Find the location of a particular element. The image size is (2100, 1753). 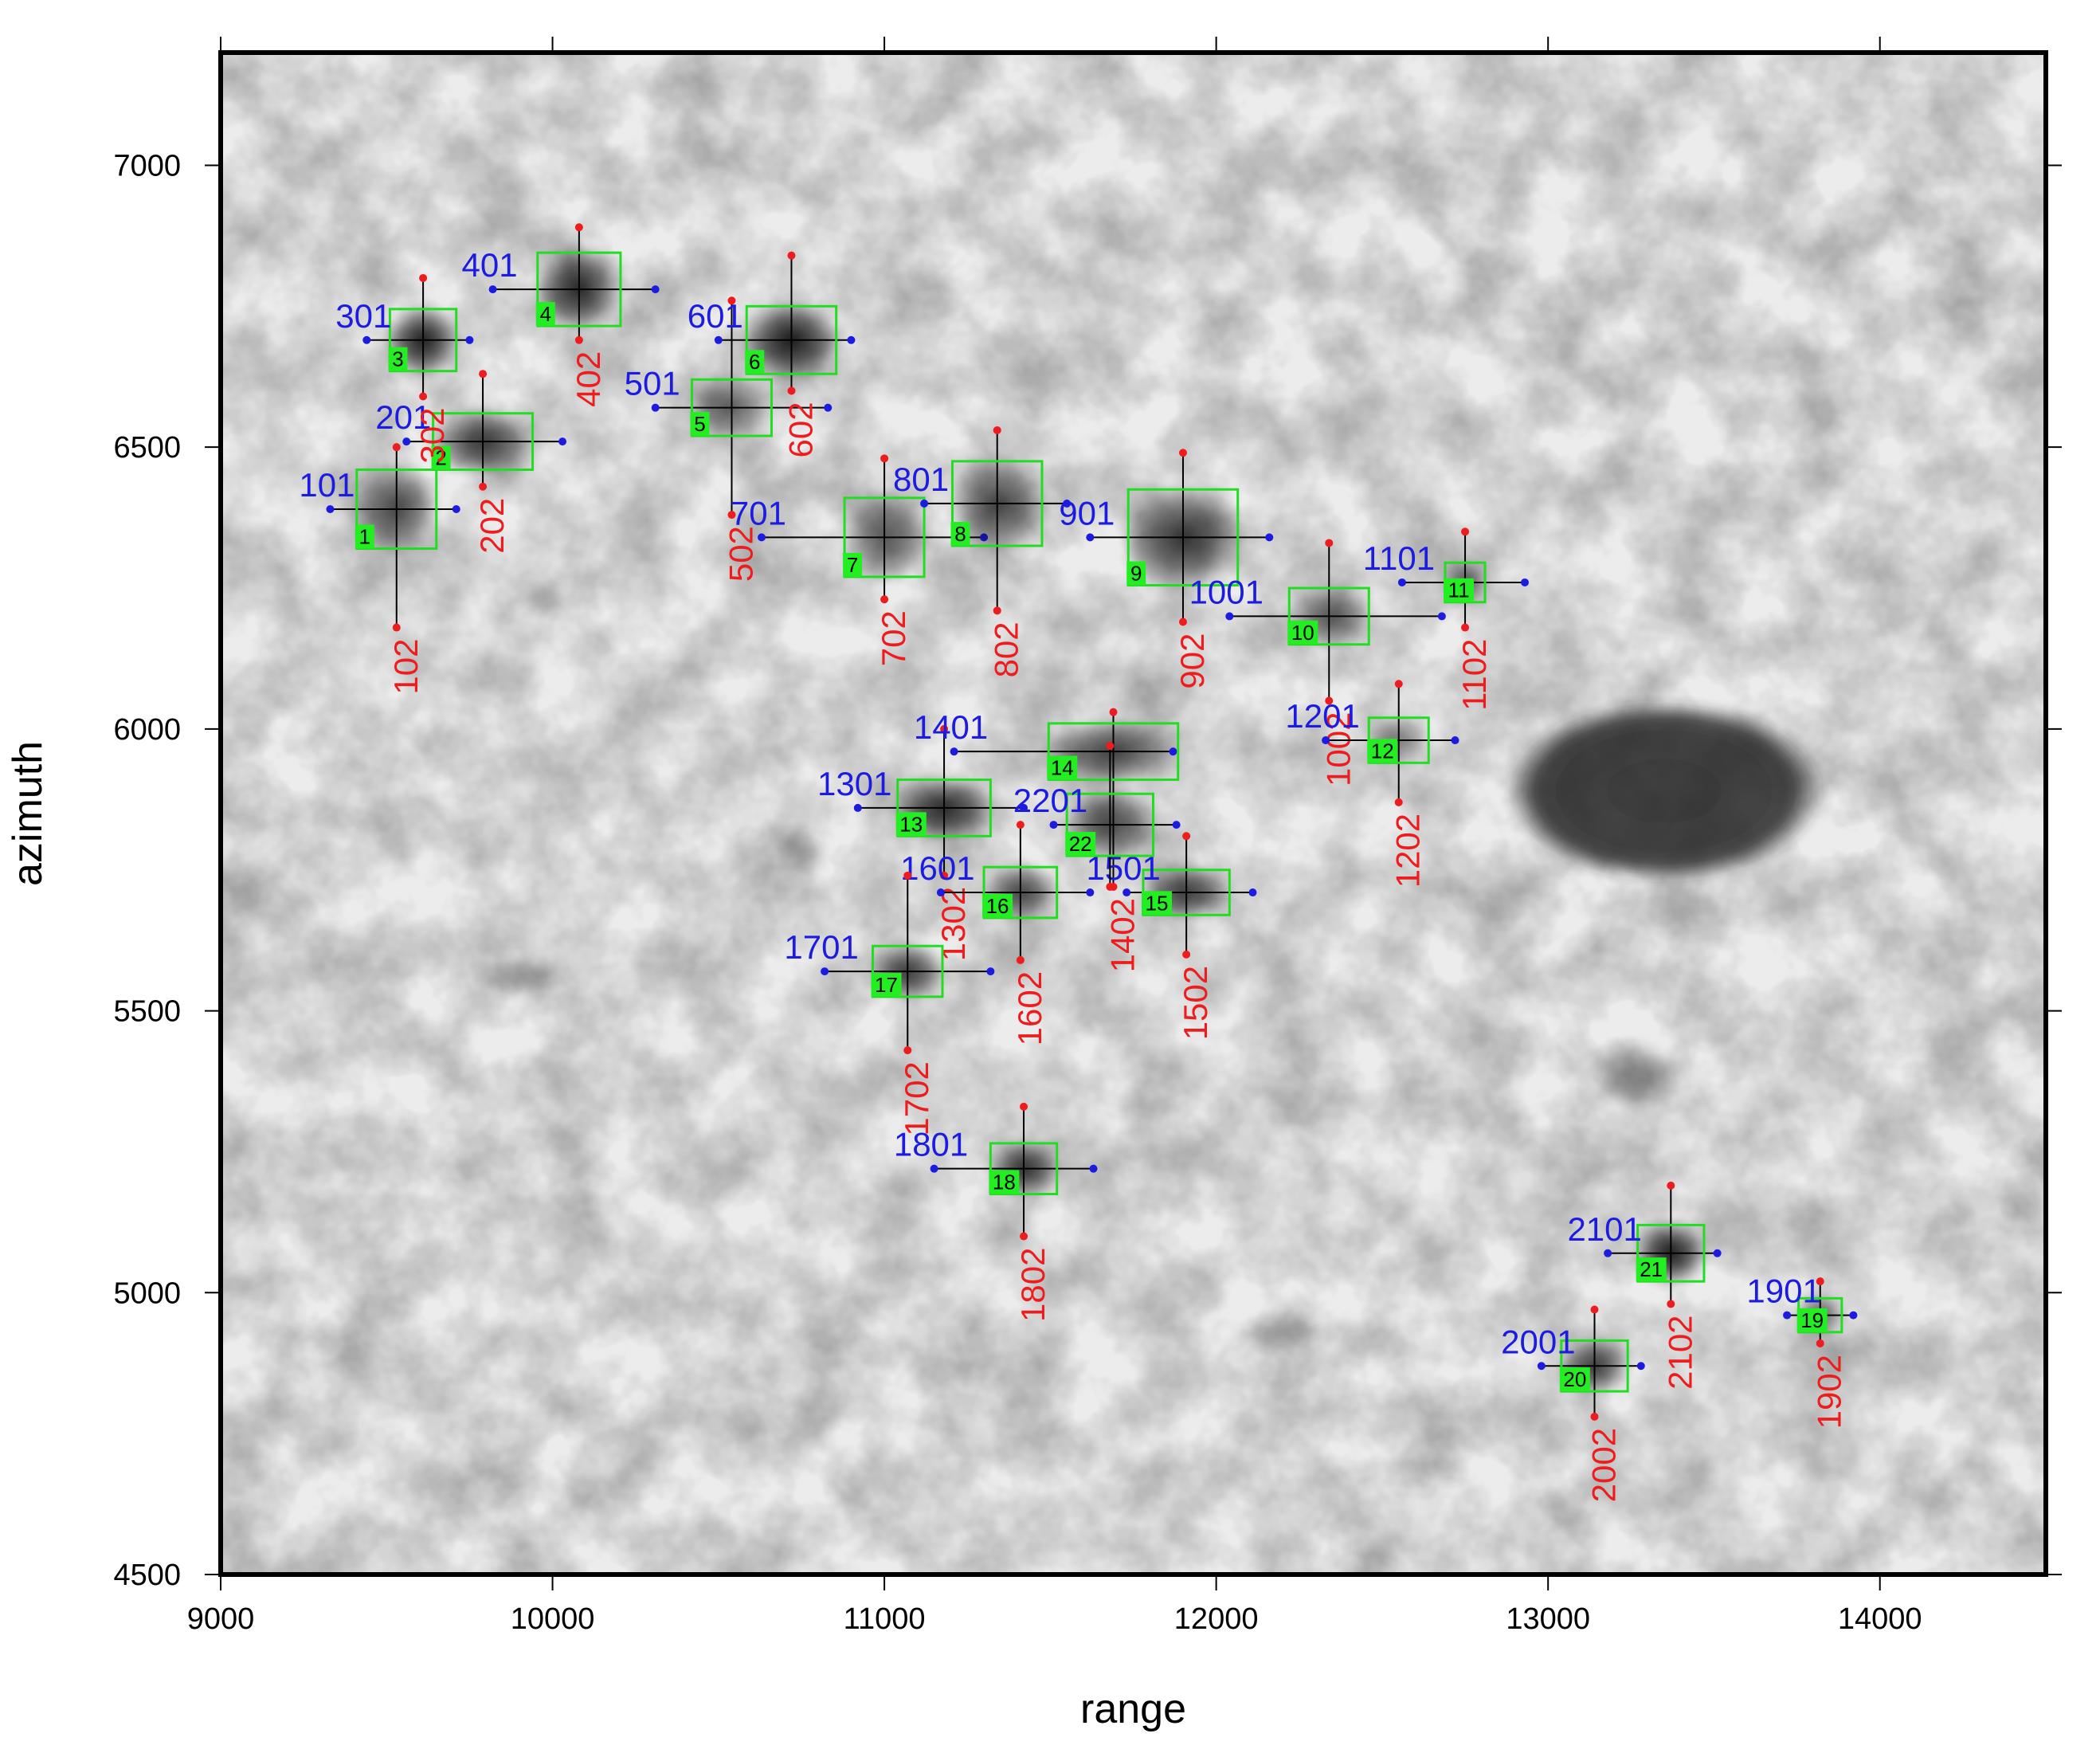

azimuth-label: 502 is located at coordinates (740, 554).